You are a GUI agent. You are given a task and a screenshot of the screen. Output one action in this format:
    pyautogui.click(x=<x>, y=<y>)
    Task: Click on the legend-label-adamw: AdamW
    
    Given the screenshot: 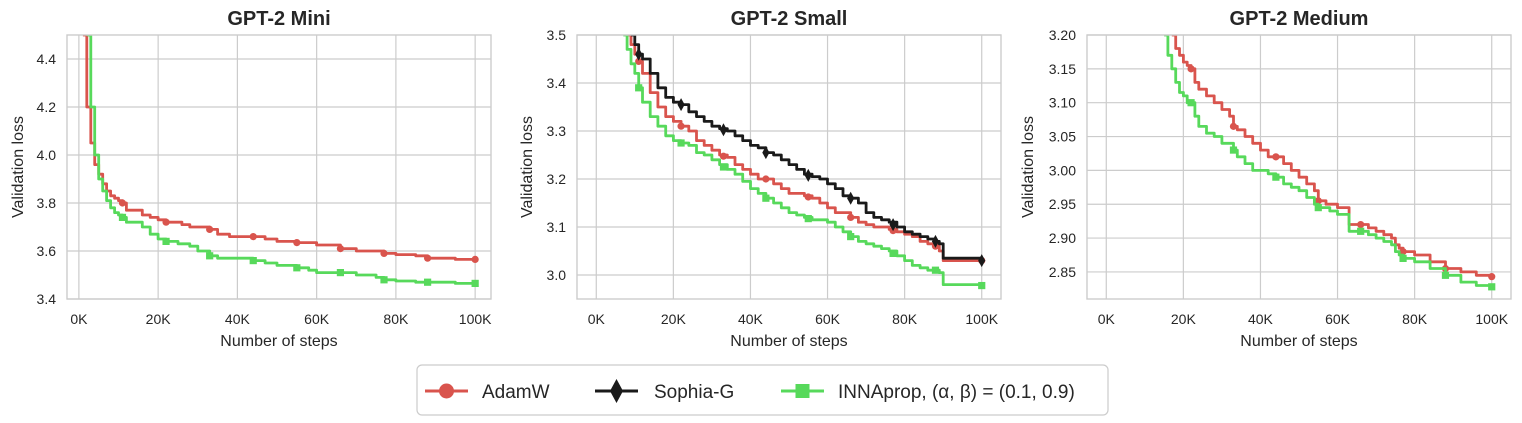 What is the action you would take?
    pyautogui.click(x=516, y=392)
    